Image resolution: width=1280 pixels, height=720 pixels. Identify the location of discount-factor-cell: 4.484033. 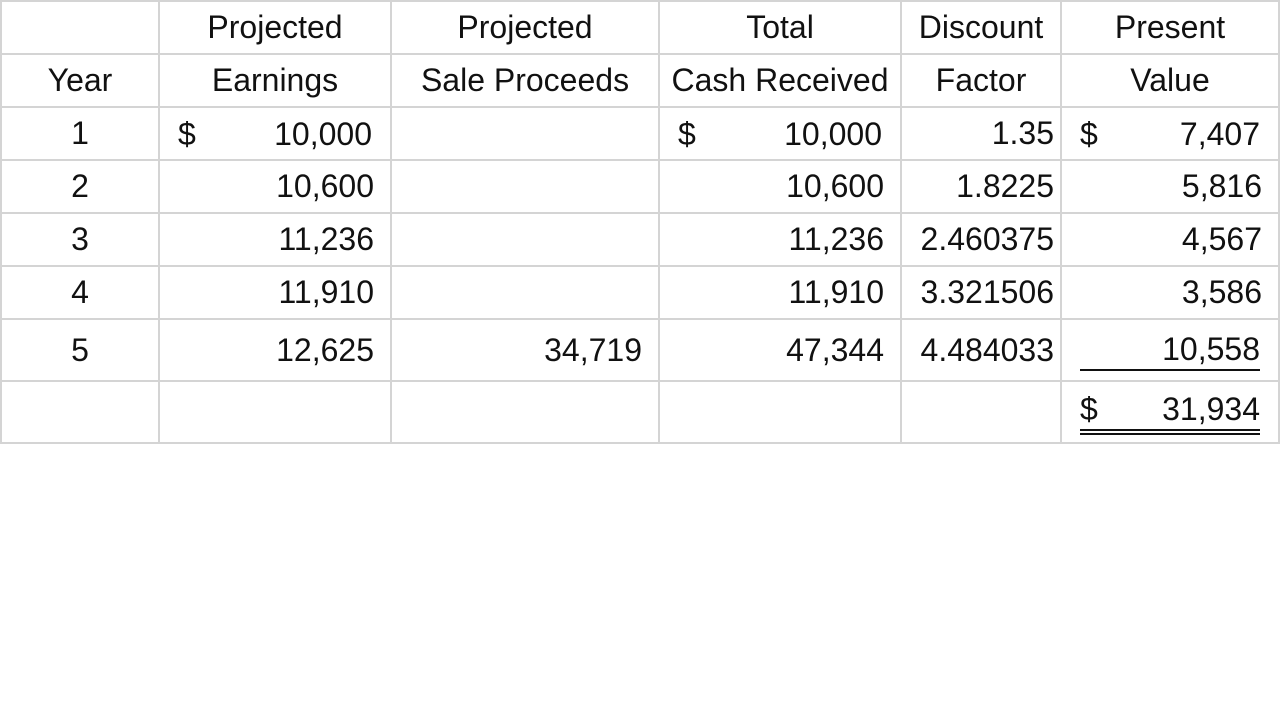
(981, 350).